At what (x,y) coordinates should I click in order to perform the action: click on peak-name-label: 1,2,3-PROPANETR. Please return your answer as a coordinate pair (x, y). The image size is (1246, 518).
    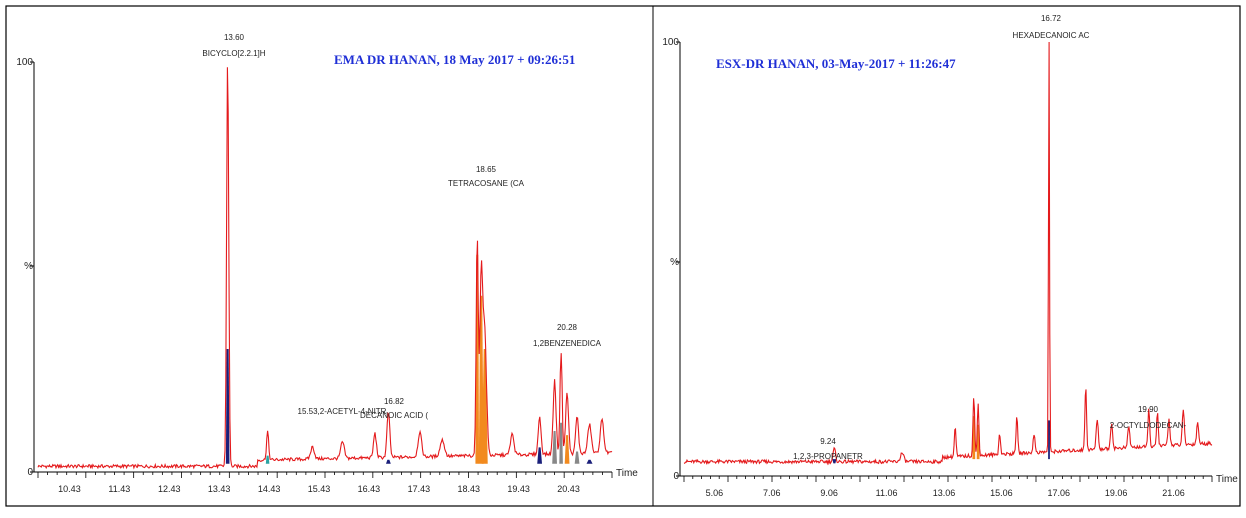
    Looking at the image, I should click on (828, 456).